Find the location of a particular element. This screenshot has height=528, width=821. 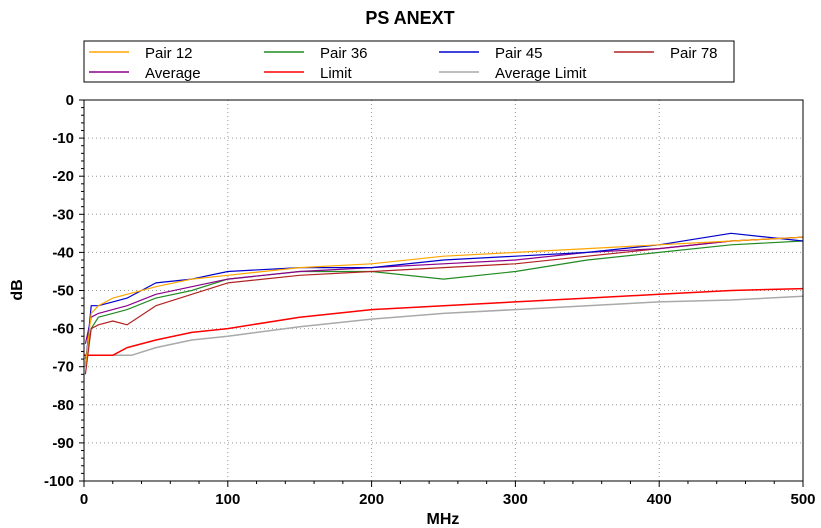

y-tick-label: -60 is located at coordinates (63, 329).